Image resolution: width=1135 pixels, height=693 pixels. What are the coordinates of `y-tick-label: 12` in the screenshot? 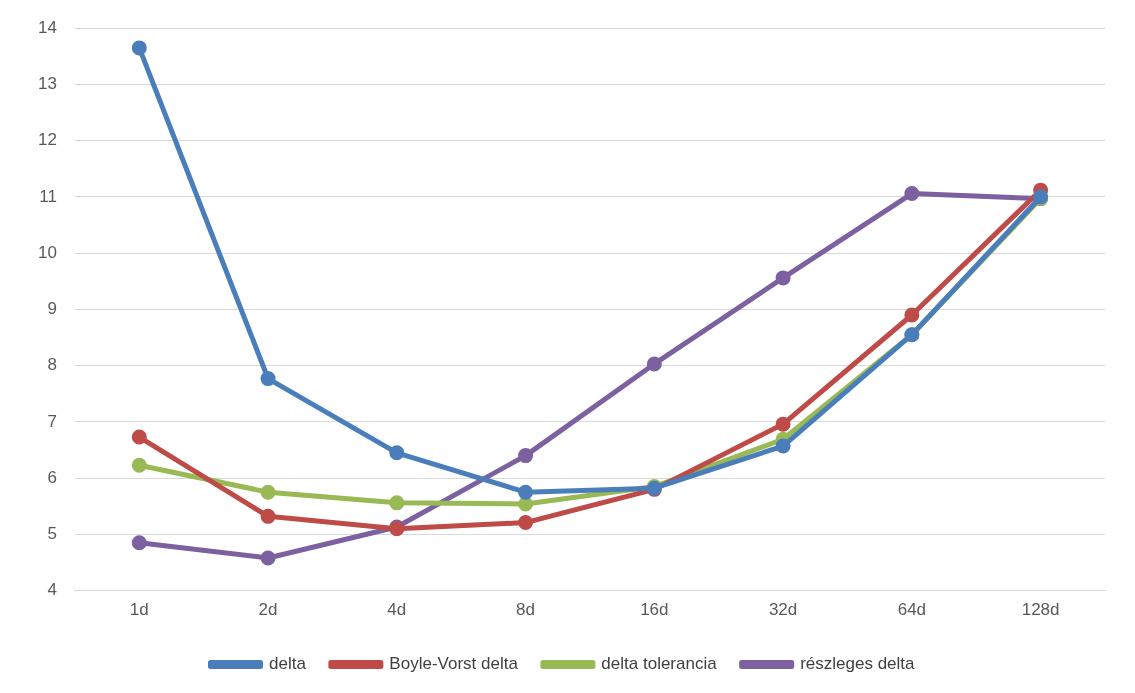 It's located at (47, 140).